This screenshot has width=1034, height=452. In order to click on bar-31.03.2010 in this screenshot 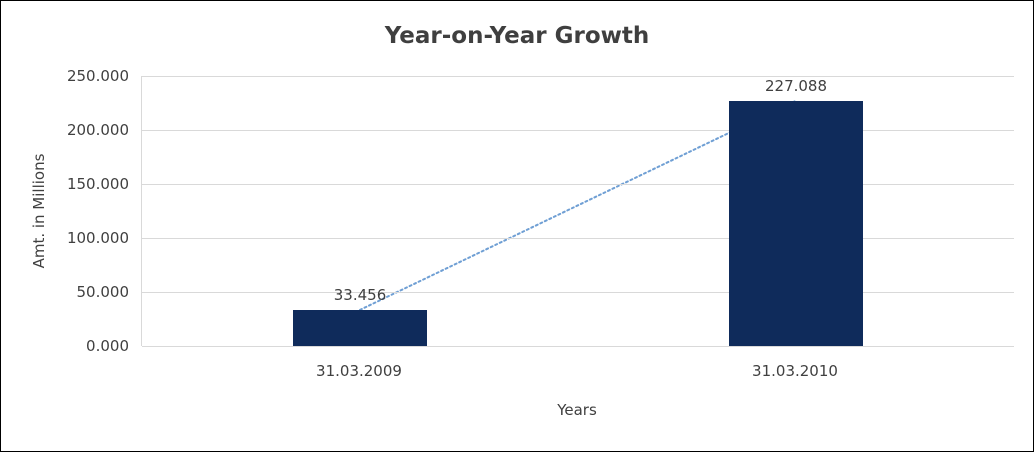, I will do `click(796, 223)`.